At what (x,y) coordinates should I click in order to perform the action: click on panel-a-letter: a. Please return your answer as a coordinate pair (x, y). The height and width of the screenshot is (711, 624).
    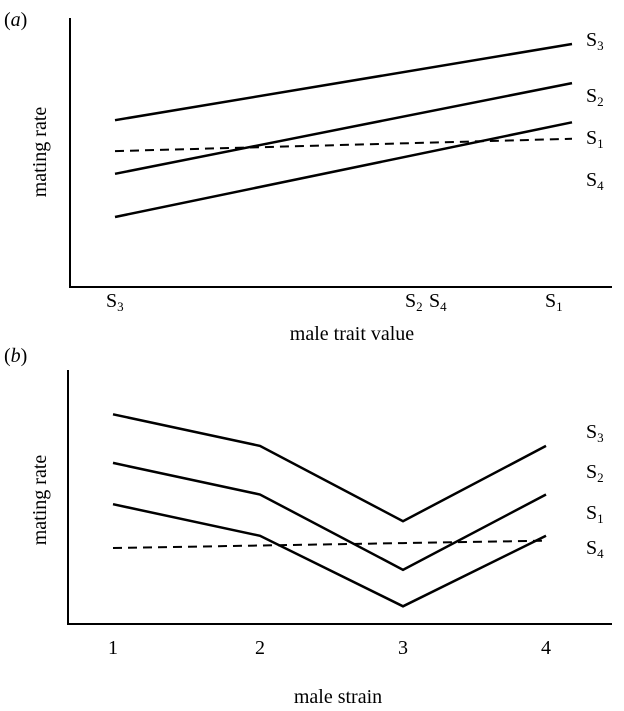
    Looking at the image, I should click on (16, 20).